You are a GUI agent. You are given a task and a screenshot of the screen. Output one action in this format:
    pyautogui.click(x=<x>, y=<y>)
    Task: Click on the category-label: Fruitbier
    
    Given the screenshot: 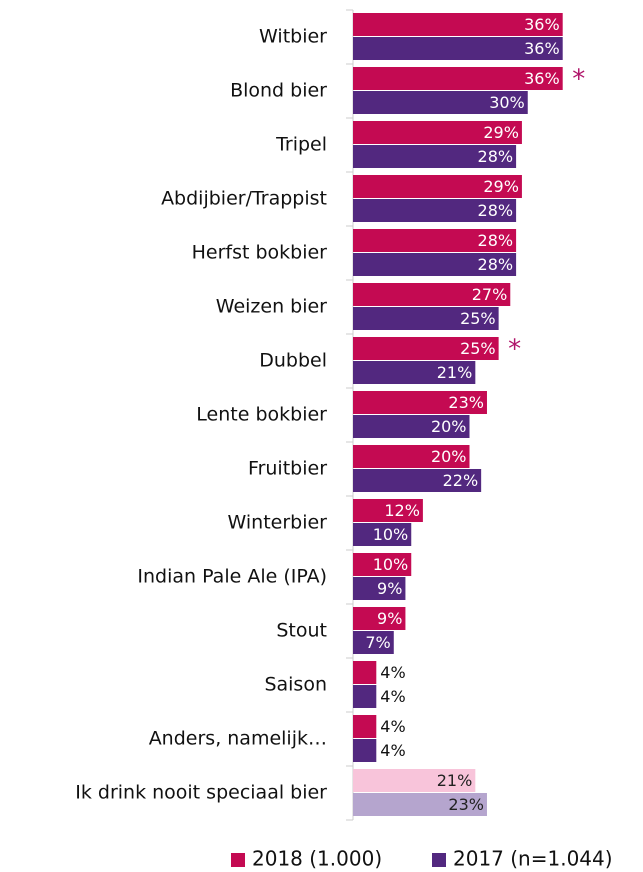 What is the action you would take?
    pyautogui.click(x=287, y=469)
    